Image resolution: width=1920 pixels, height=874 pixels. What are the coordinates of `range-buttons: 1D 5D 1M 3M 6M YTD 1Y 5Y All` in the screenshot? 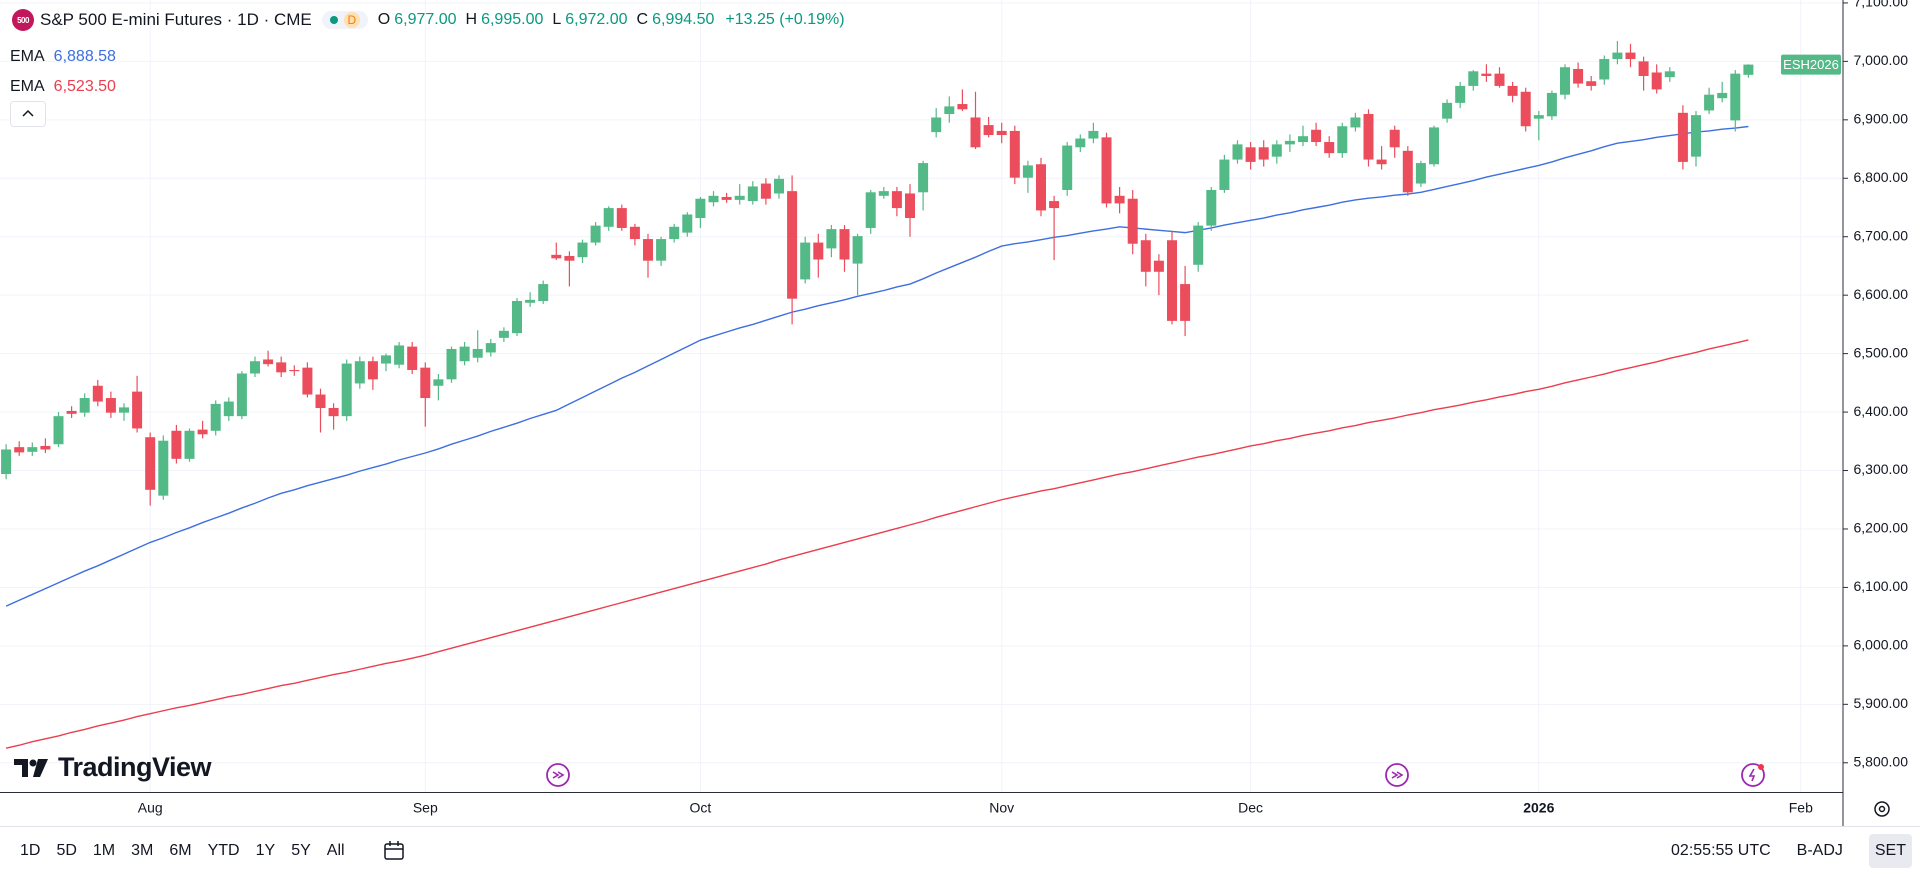 It's located at (182, 851).